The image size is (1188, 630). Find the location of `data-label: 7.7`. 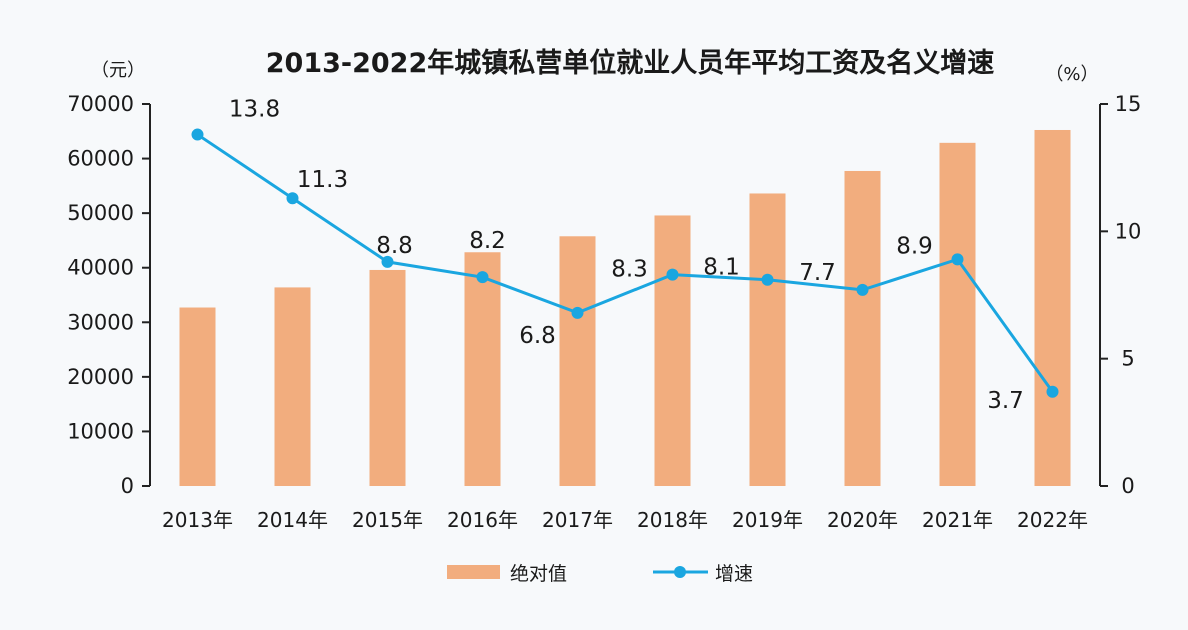

data-label: 7.7 is located at coordinates (817, 273).